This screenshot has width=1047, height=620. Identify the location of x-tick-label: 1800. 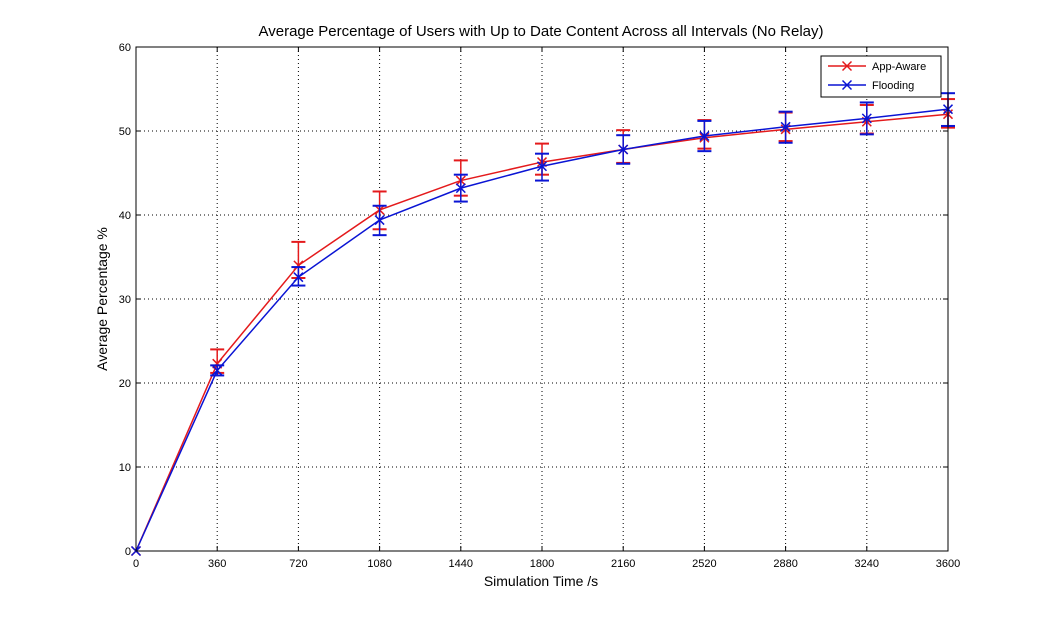
(542, 564).